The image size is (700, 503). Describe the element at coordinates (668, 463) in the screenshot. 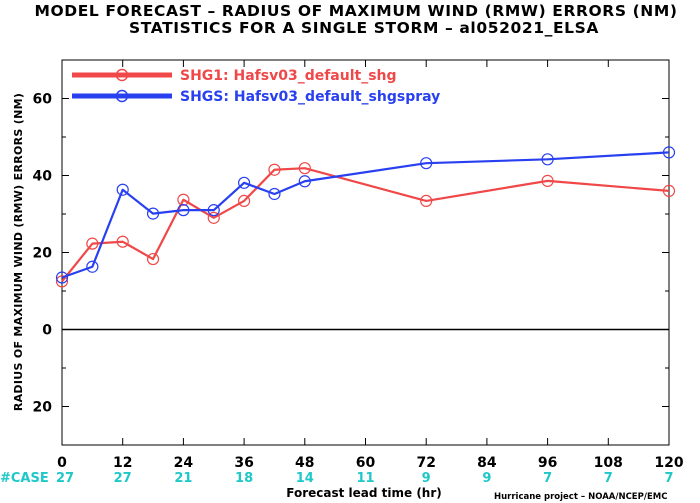

I see `x-tick-label: 120` at that location.